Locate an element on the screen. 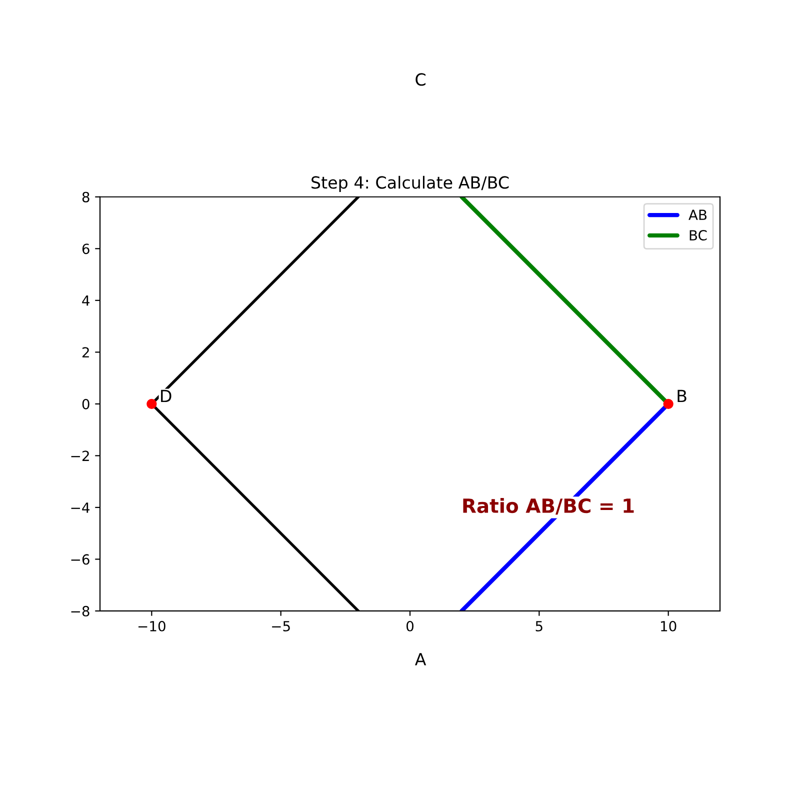 Image resolution: width=800 pixels, height=800 pixels. y-tick-label: −8 is located at coordinates (80, 611).